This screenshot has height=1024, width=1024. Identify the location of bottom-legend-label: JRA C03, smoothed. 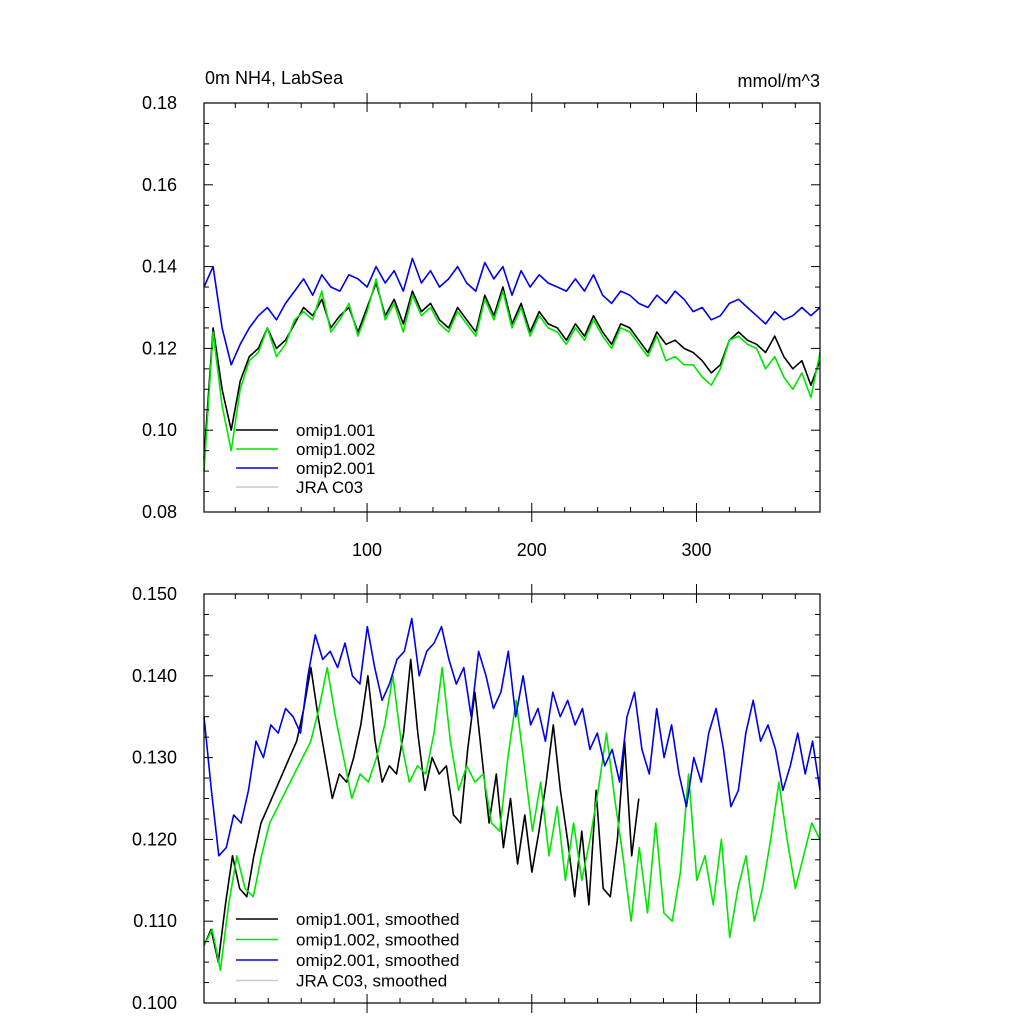
(371, 981).